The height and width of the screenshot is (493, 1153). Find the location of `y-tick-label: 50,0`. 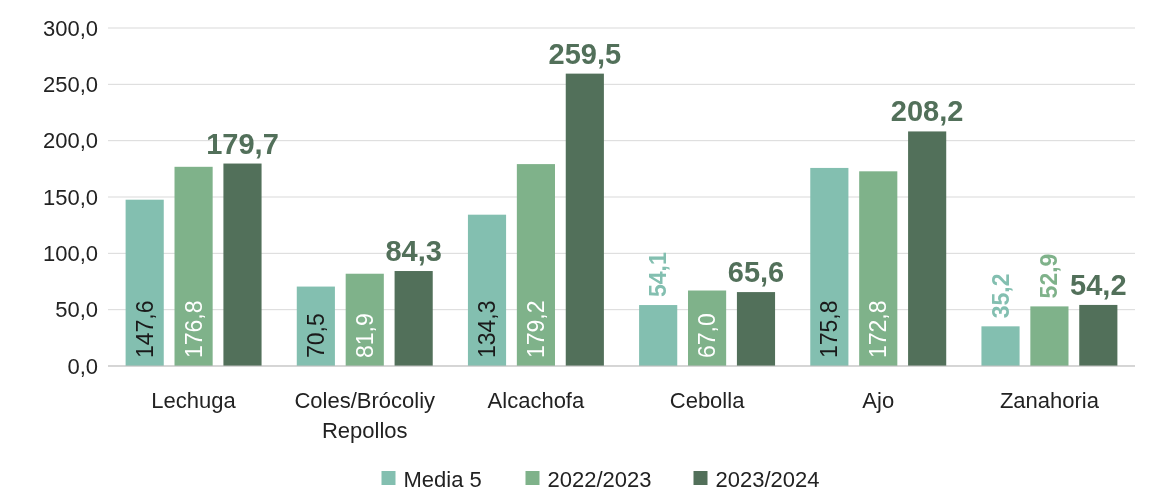

y-tick-label: 50,0 is located at coordinates (76, 310).